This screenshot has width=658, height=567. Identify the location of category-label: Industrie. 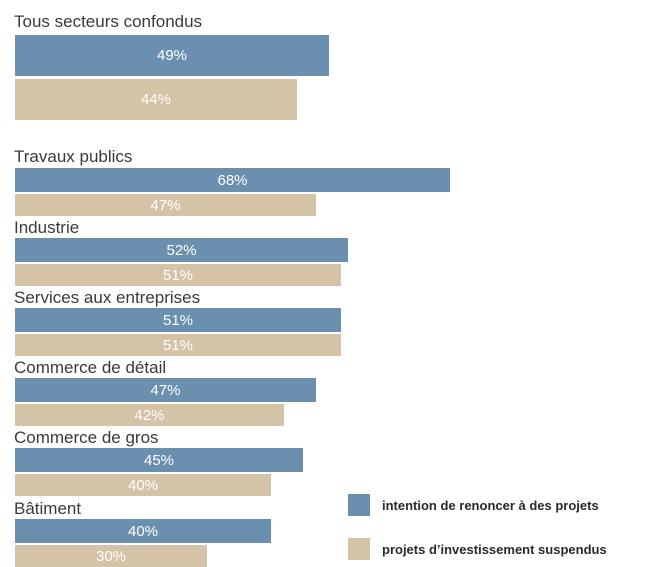
(47, 227).